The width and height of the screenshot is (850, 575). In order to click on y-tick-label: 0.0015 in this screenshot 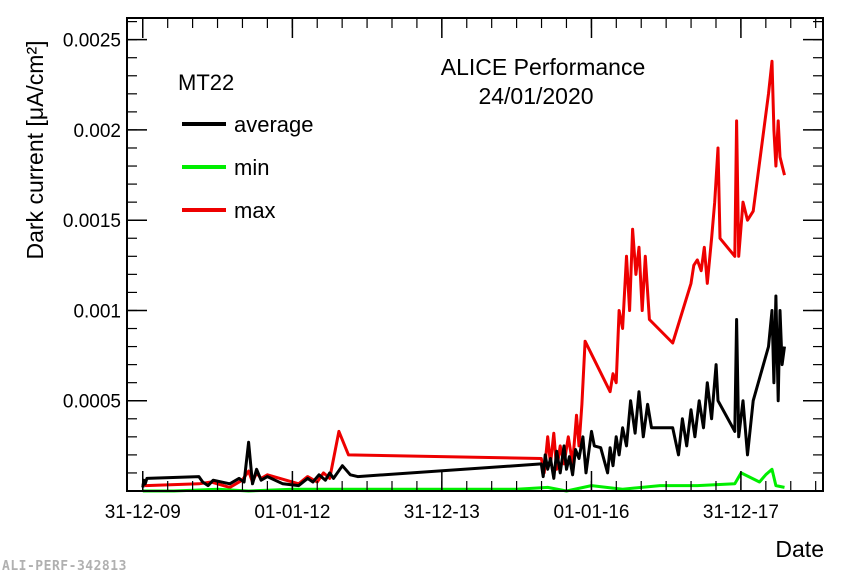, I will do `click(92, 221)`.